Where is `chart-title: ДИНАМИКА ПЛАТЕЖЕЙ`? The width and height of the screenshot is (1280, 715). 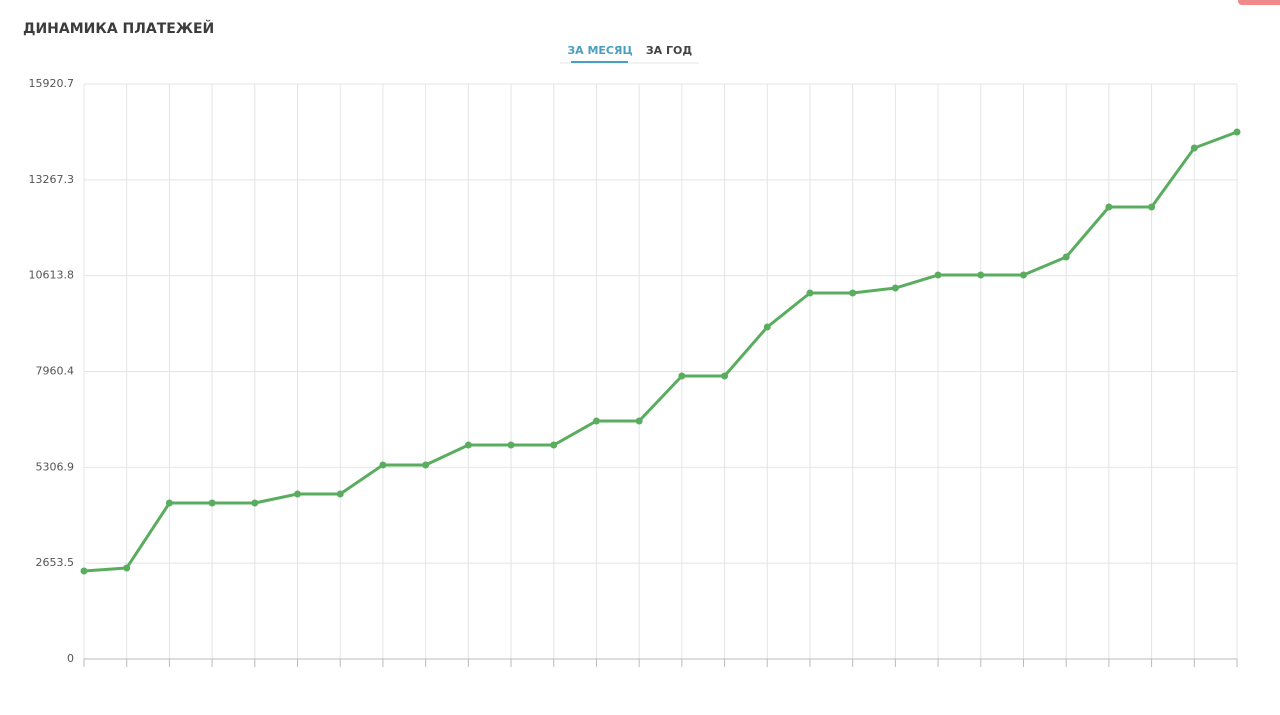
chart-title: ДИНАМИКА ПЛАТЕЖЕЙ is located at coordinates (118, 28).